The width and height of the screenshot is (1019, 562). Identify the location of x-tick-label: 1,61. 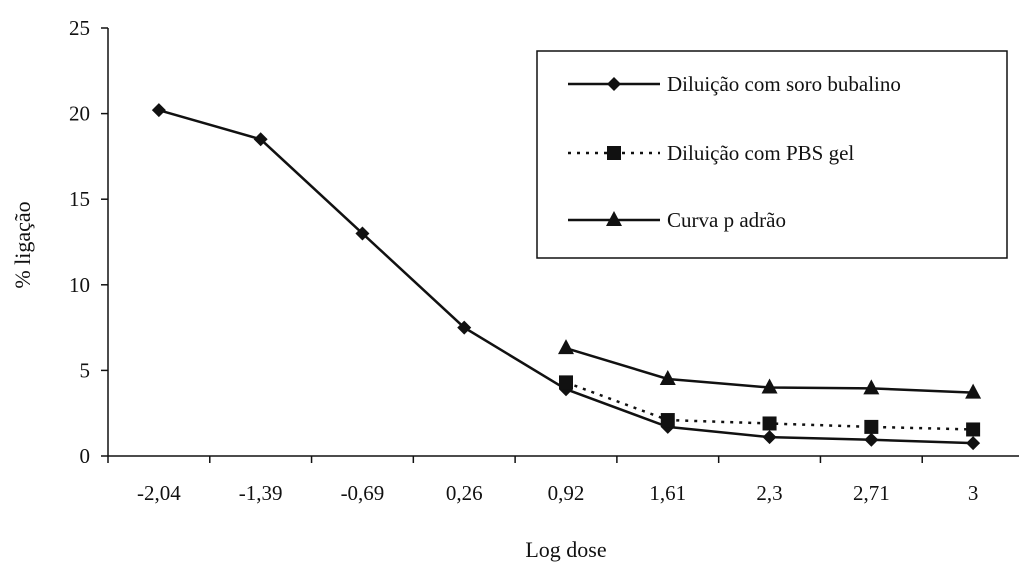
(667, 493).